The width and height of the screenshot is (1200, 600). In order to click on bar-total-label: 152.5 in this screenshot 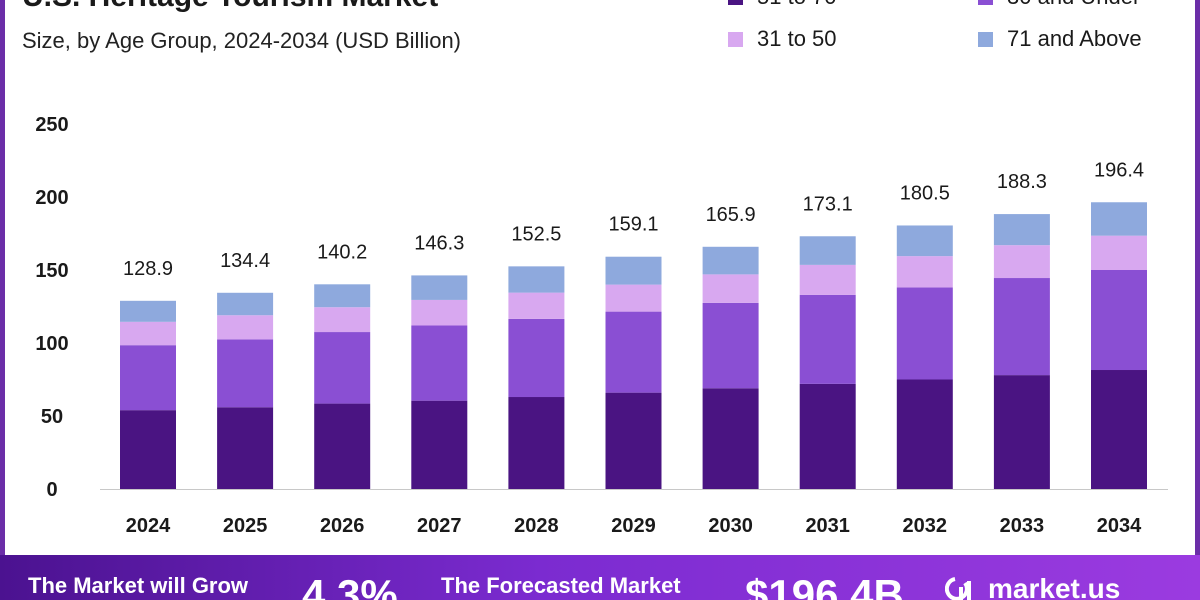, I will do `click(536, 234)`.